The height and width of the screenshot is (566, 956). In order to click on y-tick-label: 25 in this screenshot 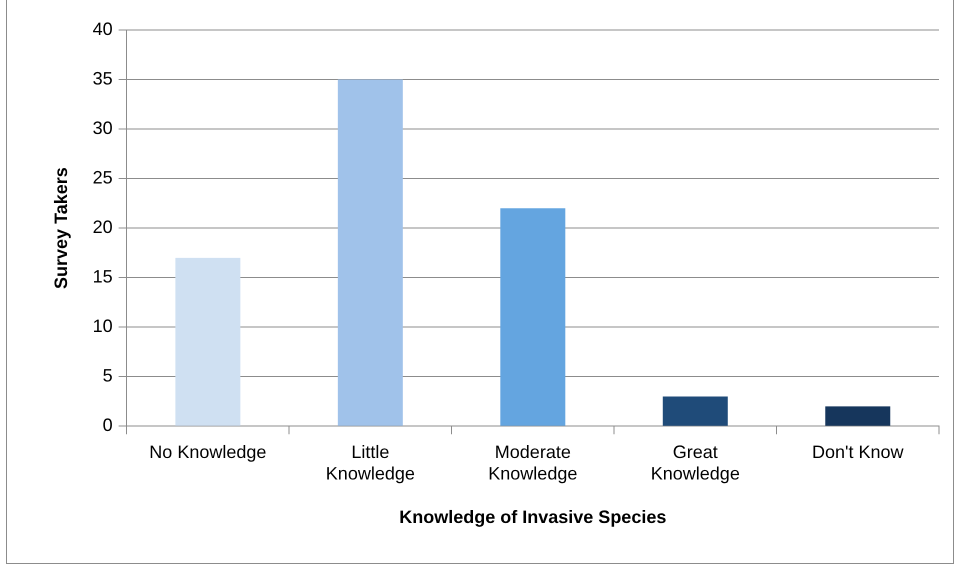, I will do `click(102, 178)`.